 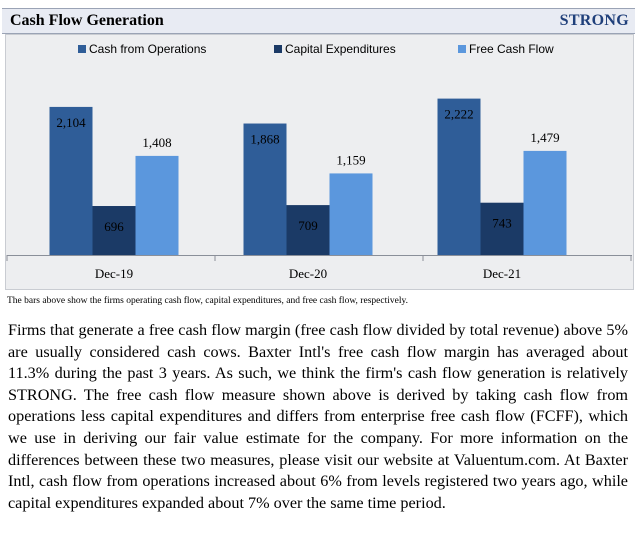 What do you see at coordinates (458, 114) in the screenshot?
I see `data-label: 2,222` at bounding box center [458, 114].